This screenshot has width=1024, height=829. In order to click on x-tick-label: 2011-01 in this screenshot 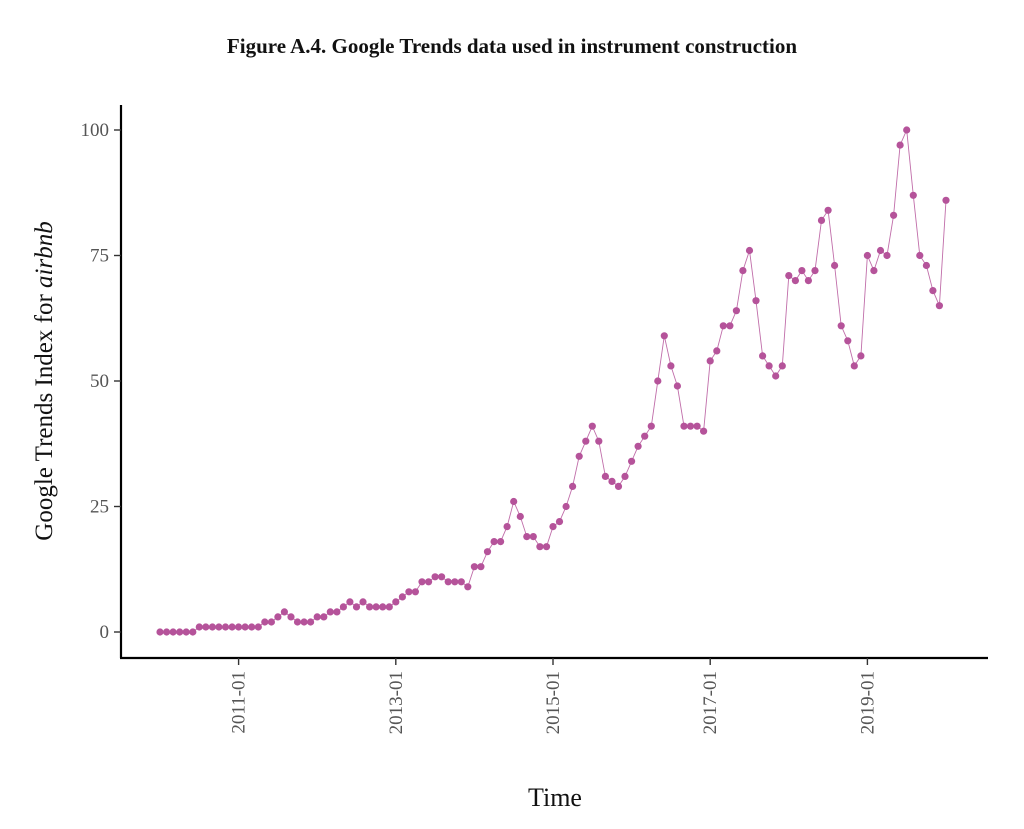, I will do `click(239, 702)`.